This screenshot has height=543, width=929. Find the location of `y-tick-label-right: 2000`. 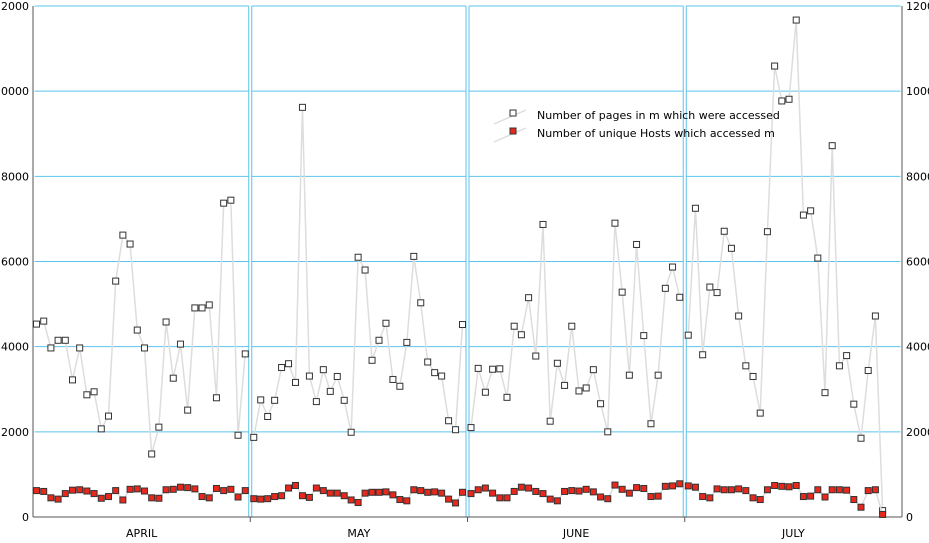

y-tick-label-right: 2000 is located at coordinates (917, 432).